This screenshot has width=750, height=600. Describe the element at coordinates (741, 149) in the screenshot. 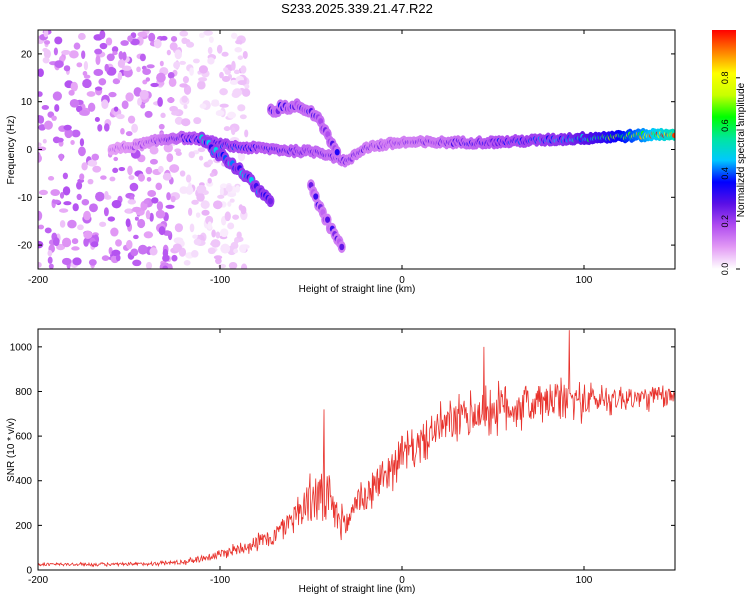

I see `colorbar-label: Normalized spectral amplitude` at that location.